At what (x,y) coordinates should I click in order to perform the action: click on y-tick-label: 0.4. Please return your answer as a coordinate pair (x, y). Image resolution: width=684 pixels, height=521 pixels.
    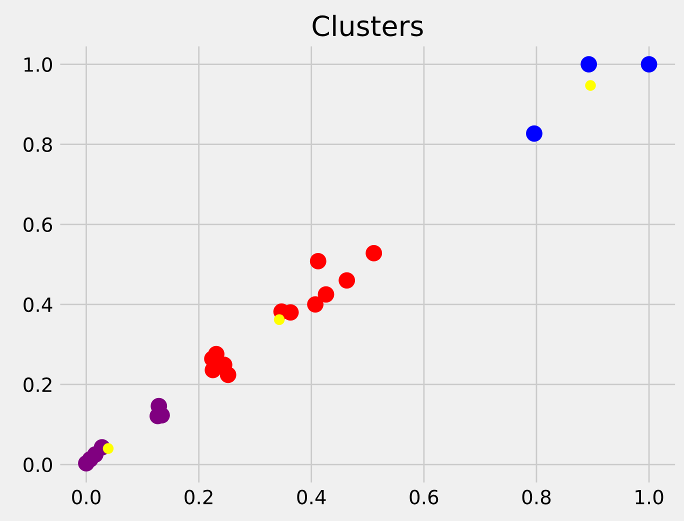
    Looking at the image, I should click on (38, 304).